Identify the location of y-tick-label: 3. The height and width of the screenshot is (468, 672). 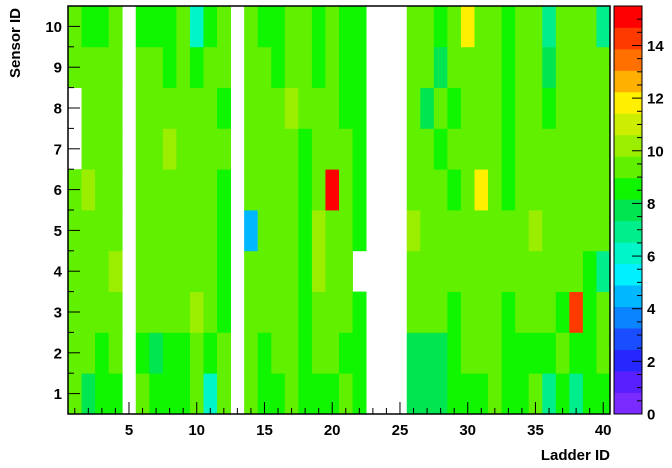
(58, 313).